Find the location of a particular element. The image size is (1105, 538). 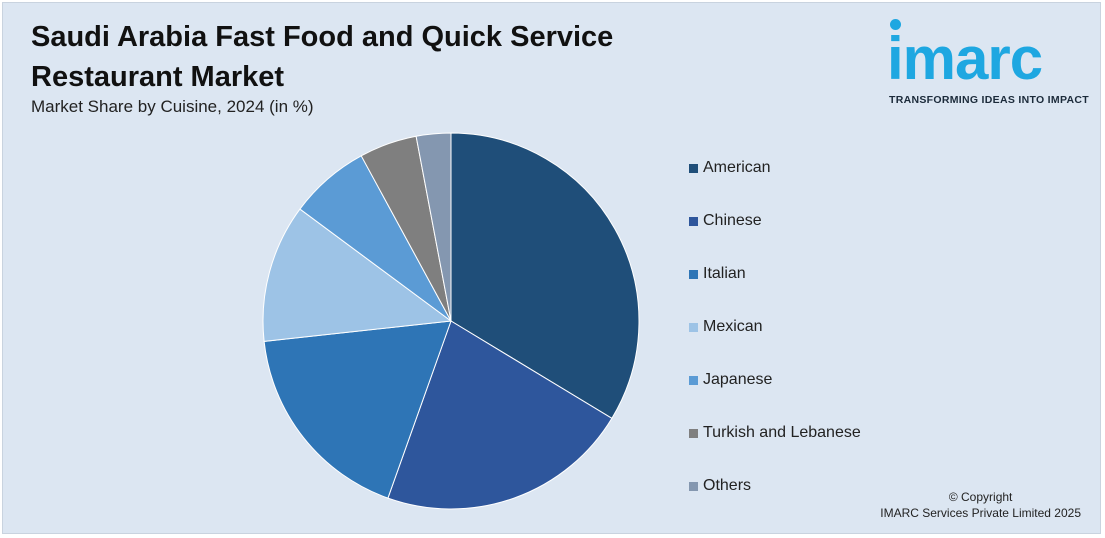

copyright-line-1: © Copyright is located at coordinates (980, 497).